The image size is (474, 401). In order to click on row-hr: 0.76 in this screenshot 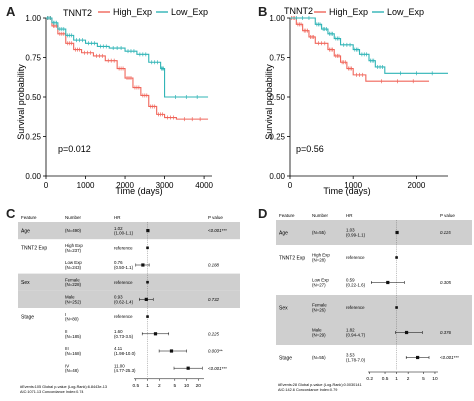, I will do `click(118, 262)`.